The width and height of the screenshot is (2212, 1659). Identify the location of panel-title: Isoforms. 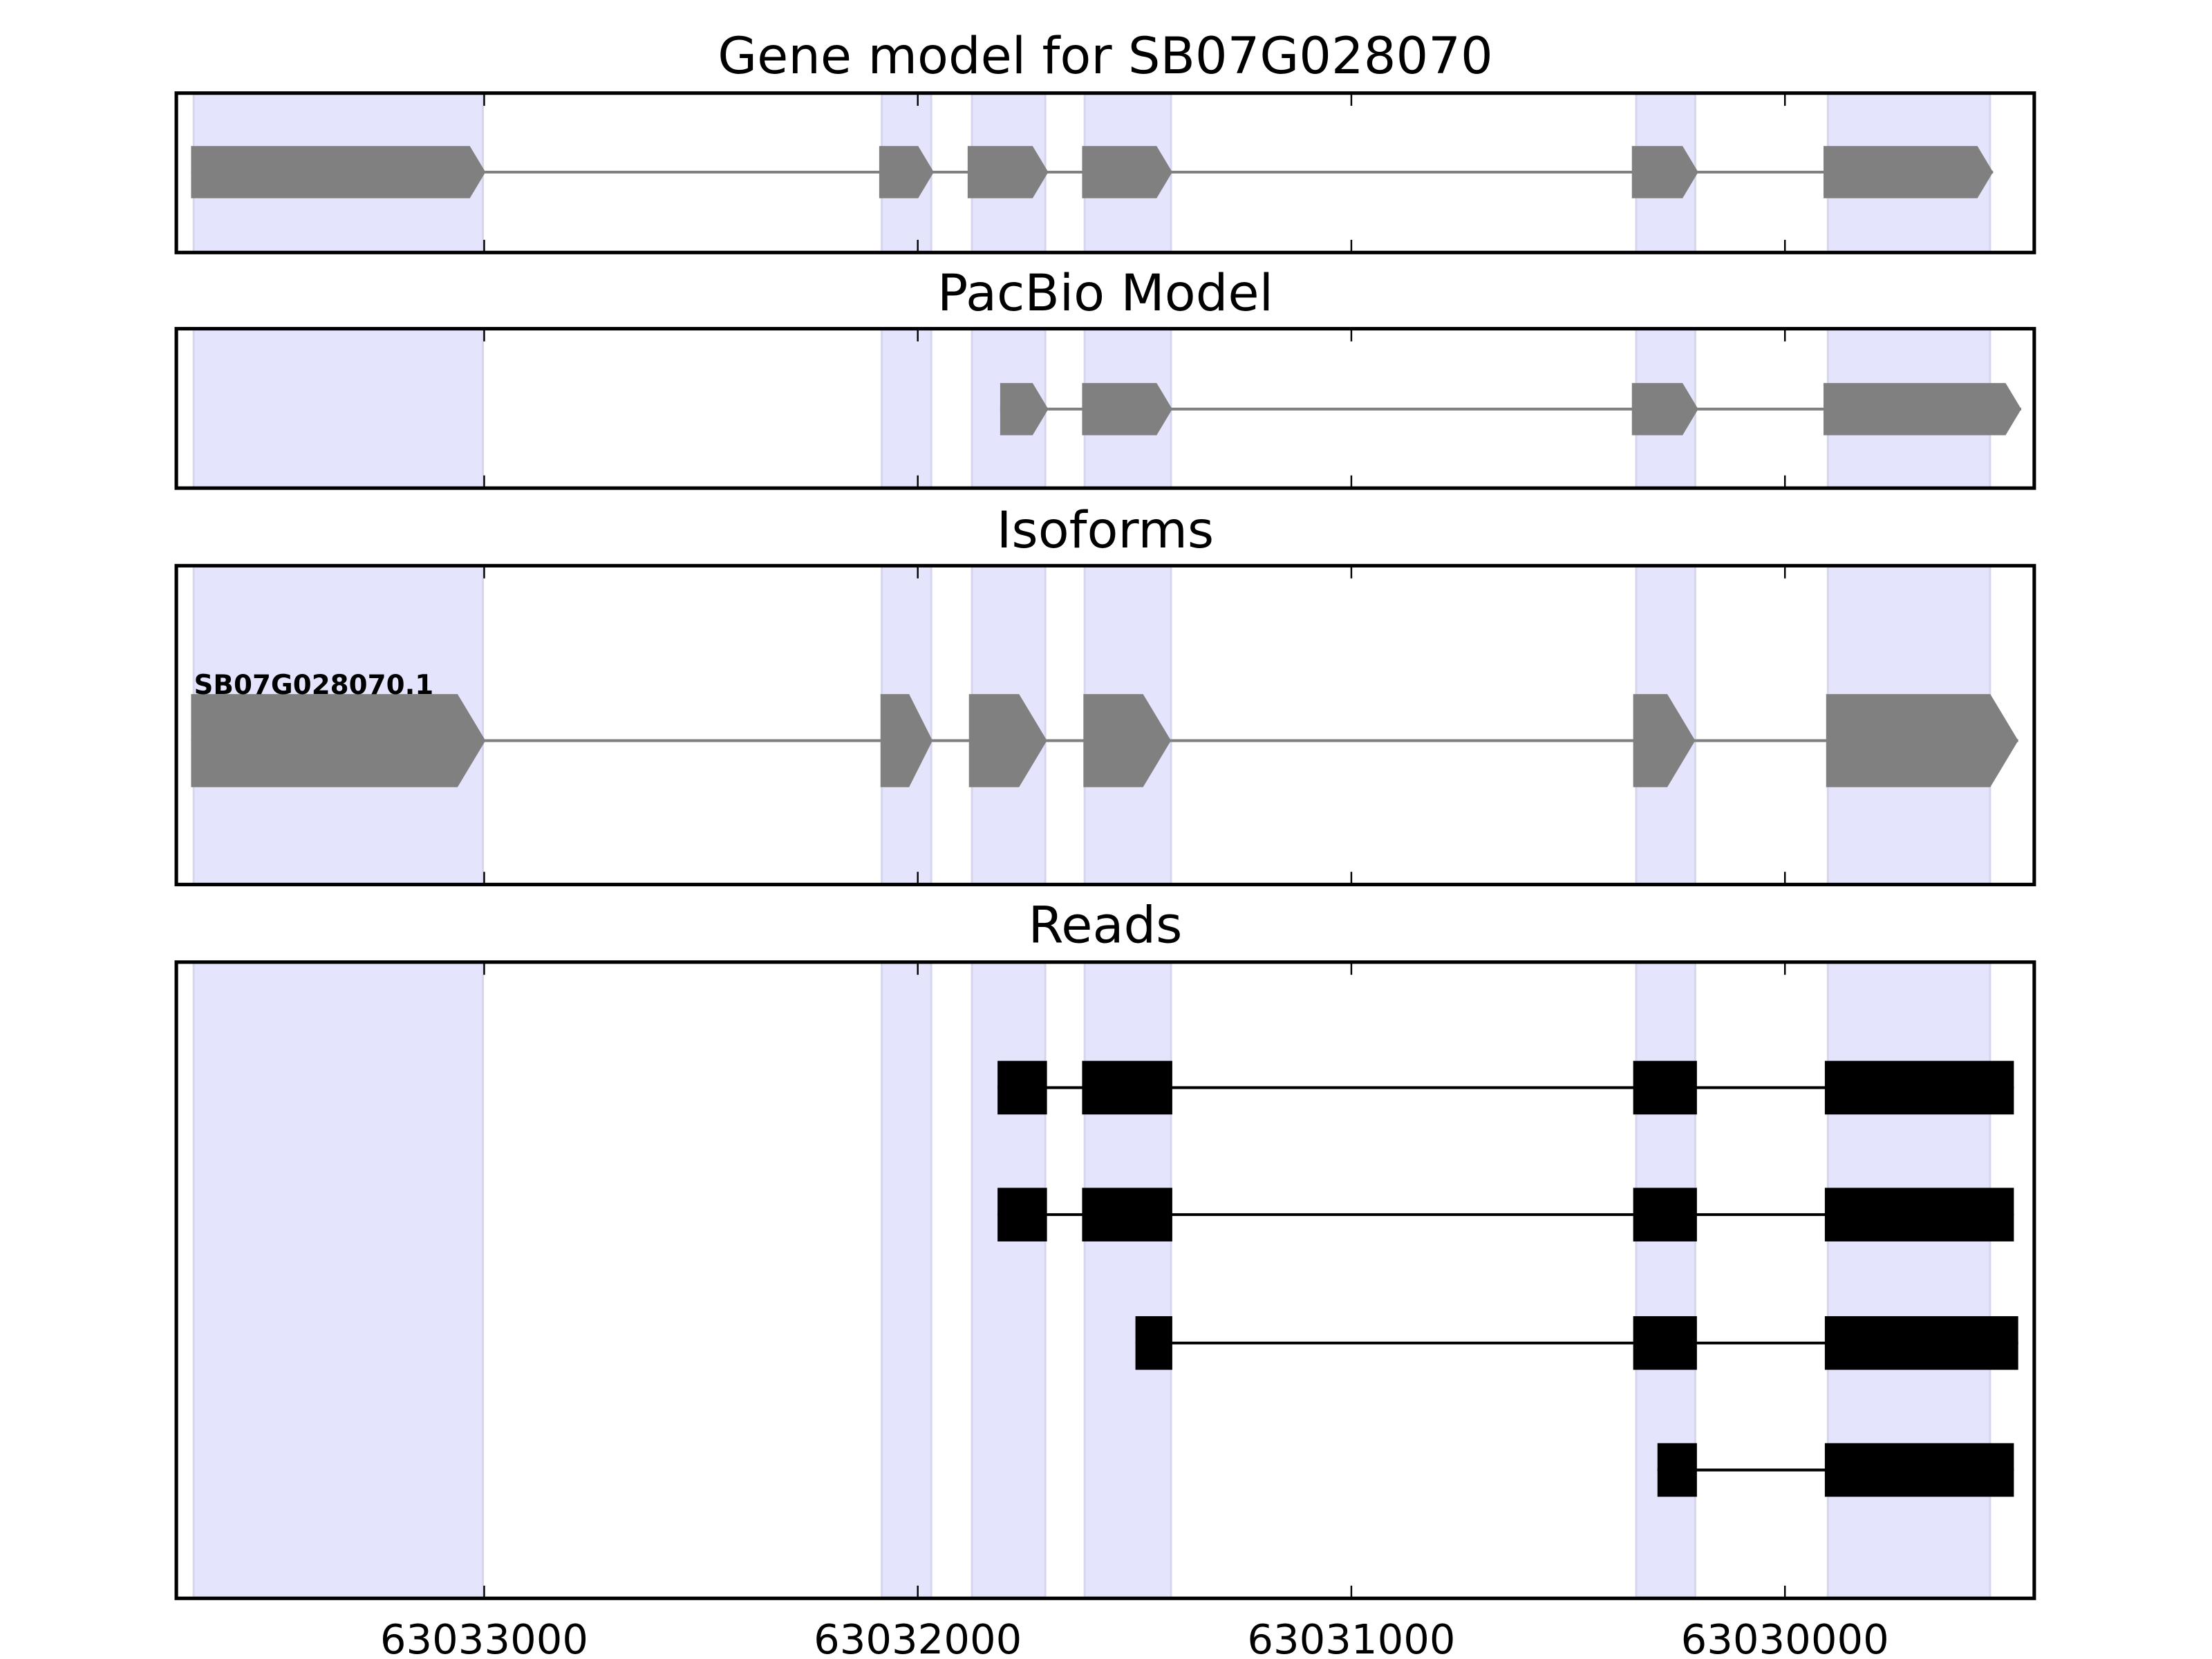
(1105, 530).